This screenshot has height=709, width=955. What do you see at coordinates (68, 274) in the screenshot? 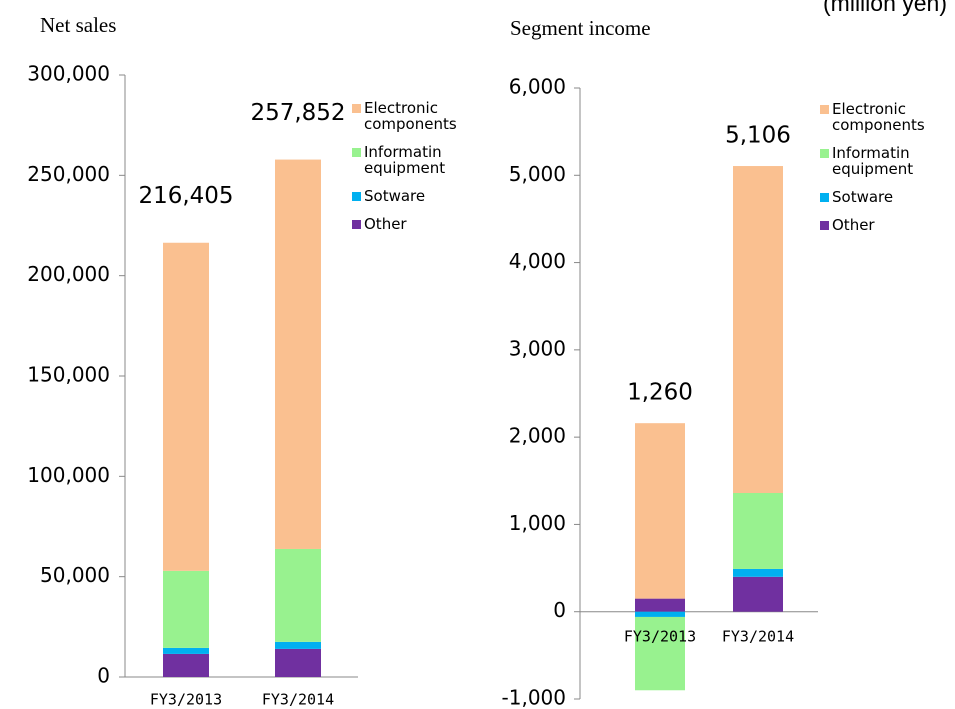
I see `y-tick-label: 200,000` at bounding box center [68, 274].